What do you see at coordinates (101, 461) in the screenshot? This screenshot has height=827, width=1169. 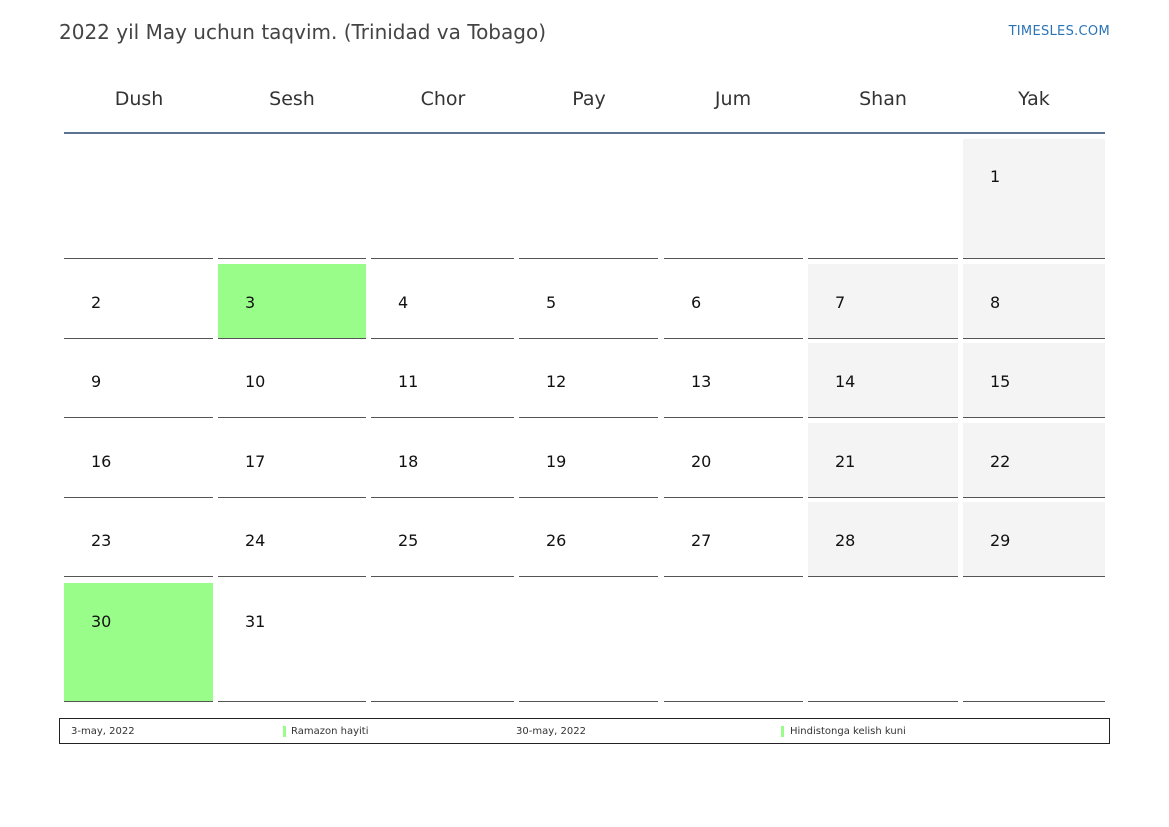 I see `day-number: 16` at bounding box center [101, 461].